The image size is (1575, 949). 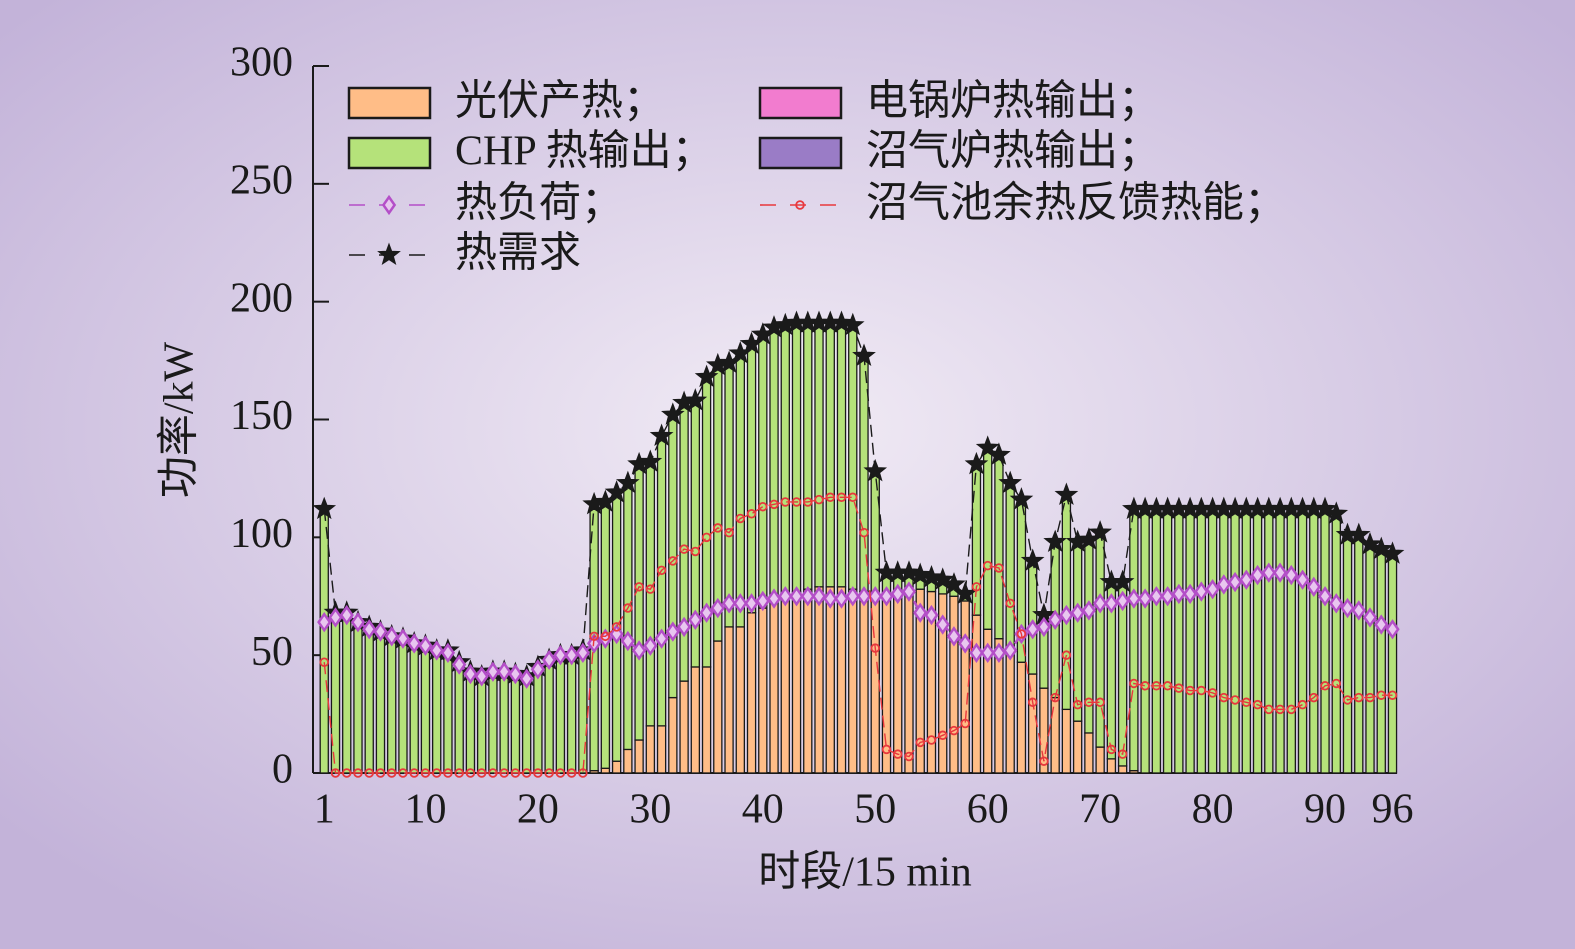 I want to click on x-tick-label: 30, so click(x=650, y=810).